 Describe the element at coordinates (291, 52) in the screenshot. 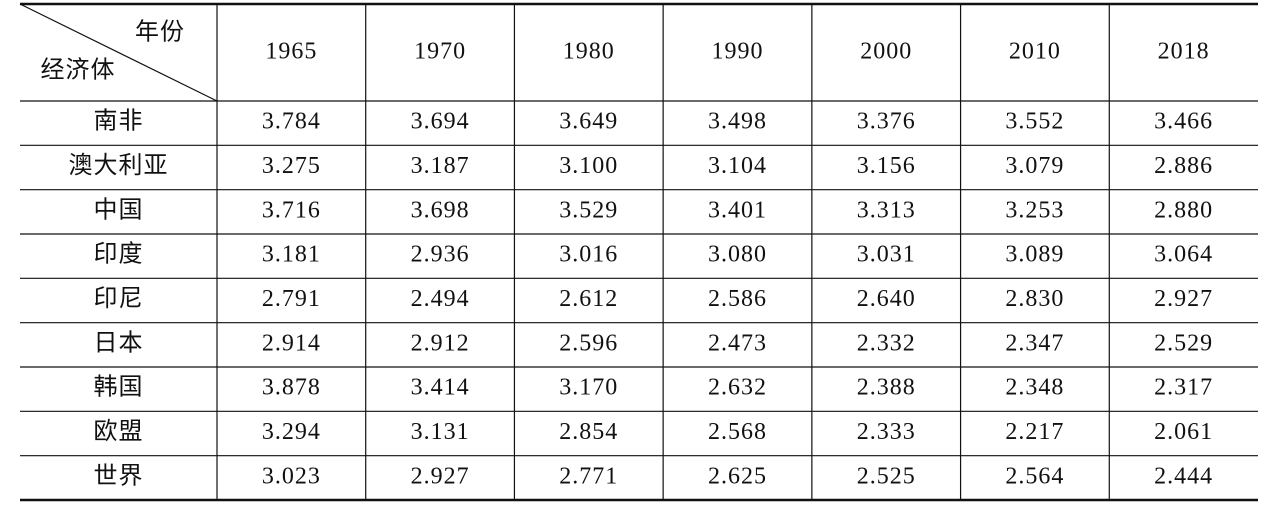

I see `year-header: 1965` at that location.